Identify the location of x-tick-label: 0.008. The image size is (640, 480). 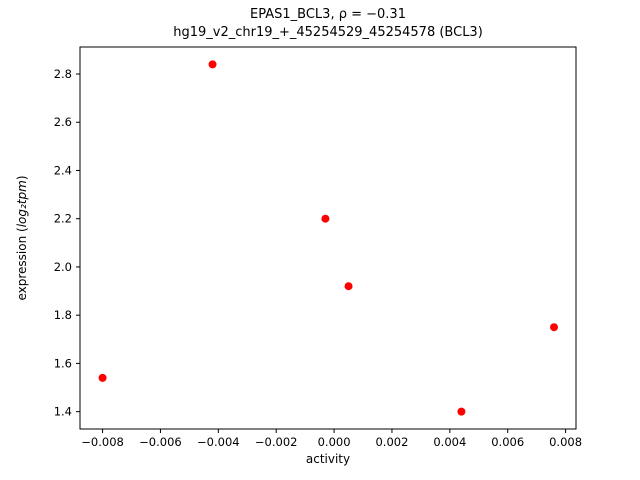
(565, 442).